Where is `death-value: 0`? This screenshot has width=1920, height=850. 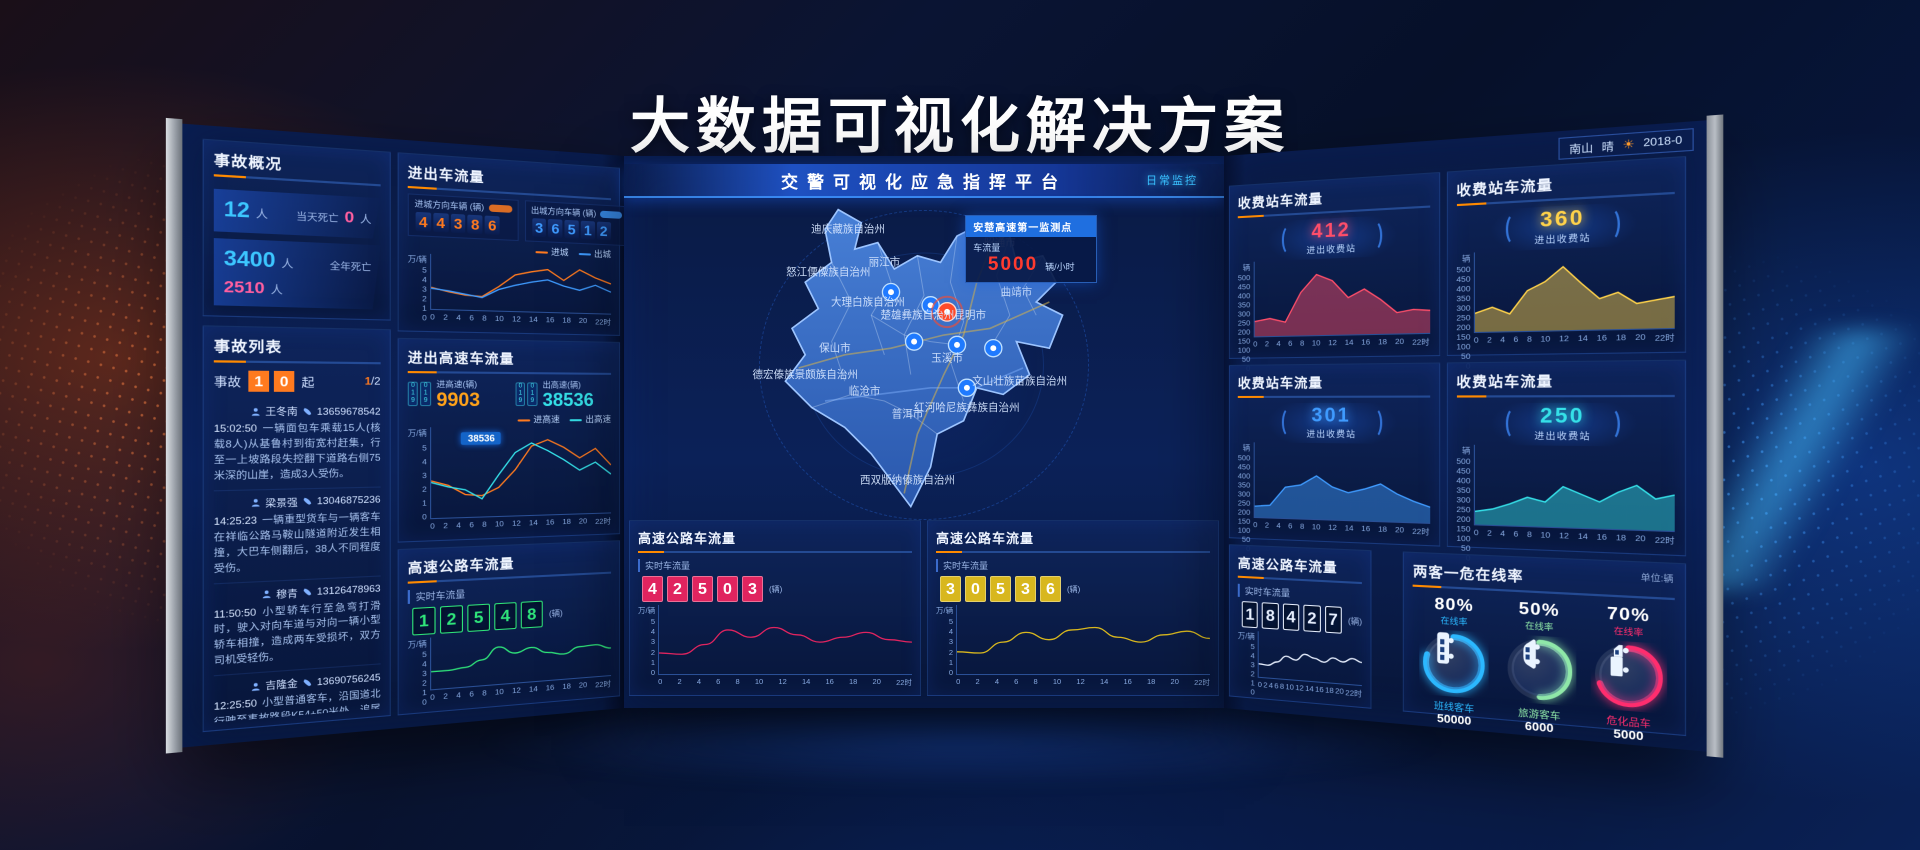
death-value: 0 is located at coordinates (349, 217).